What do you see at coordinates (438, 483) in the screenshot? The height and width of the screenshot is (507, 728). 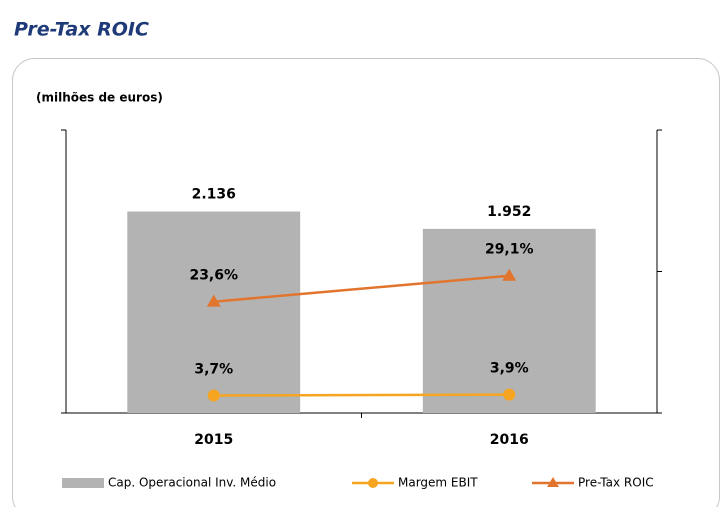 I see `legend-label: Margem EBIT` at bounding box center [438, 483].